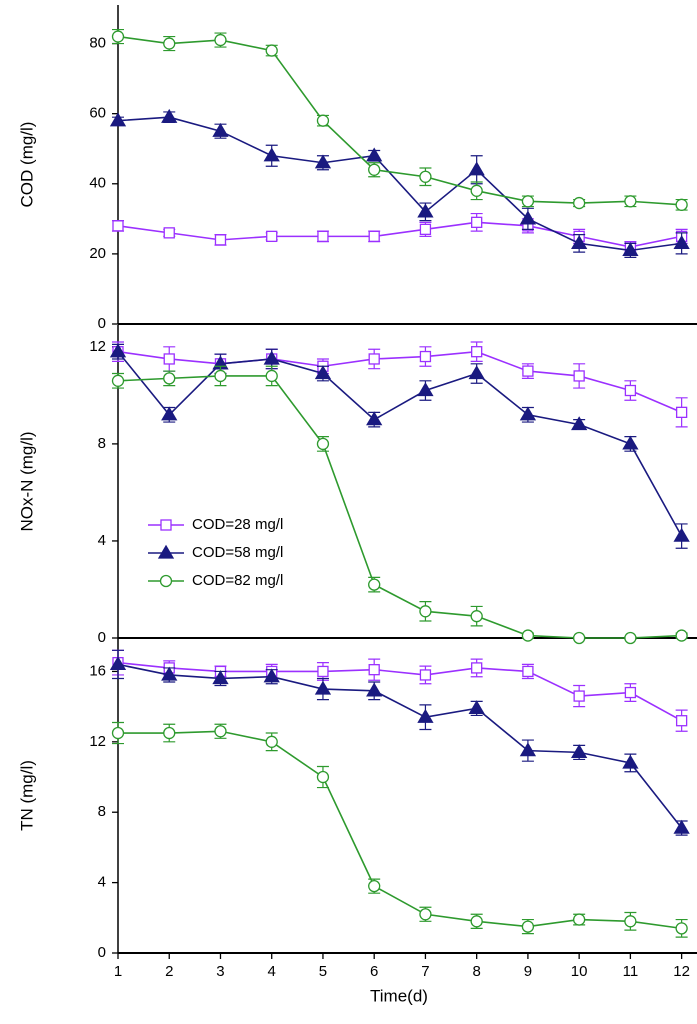  What do you see at coordinates (631, 971) in the screenshot?
I see `x-tick-label: 11` at bounding box center [631, 971].